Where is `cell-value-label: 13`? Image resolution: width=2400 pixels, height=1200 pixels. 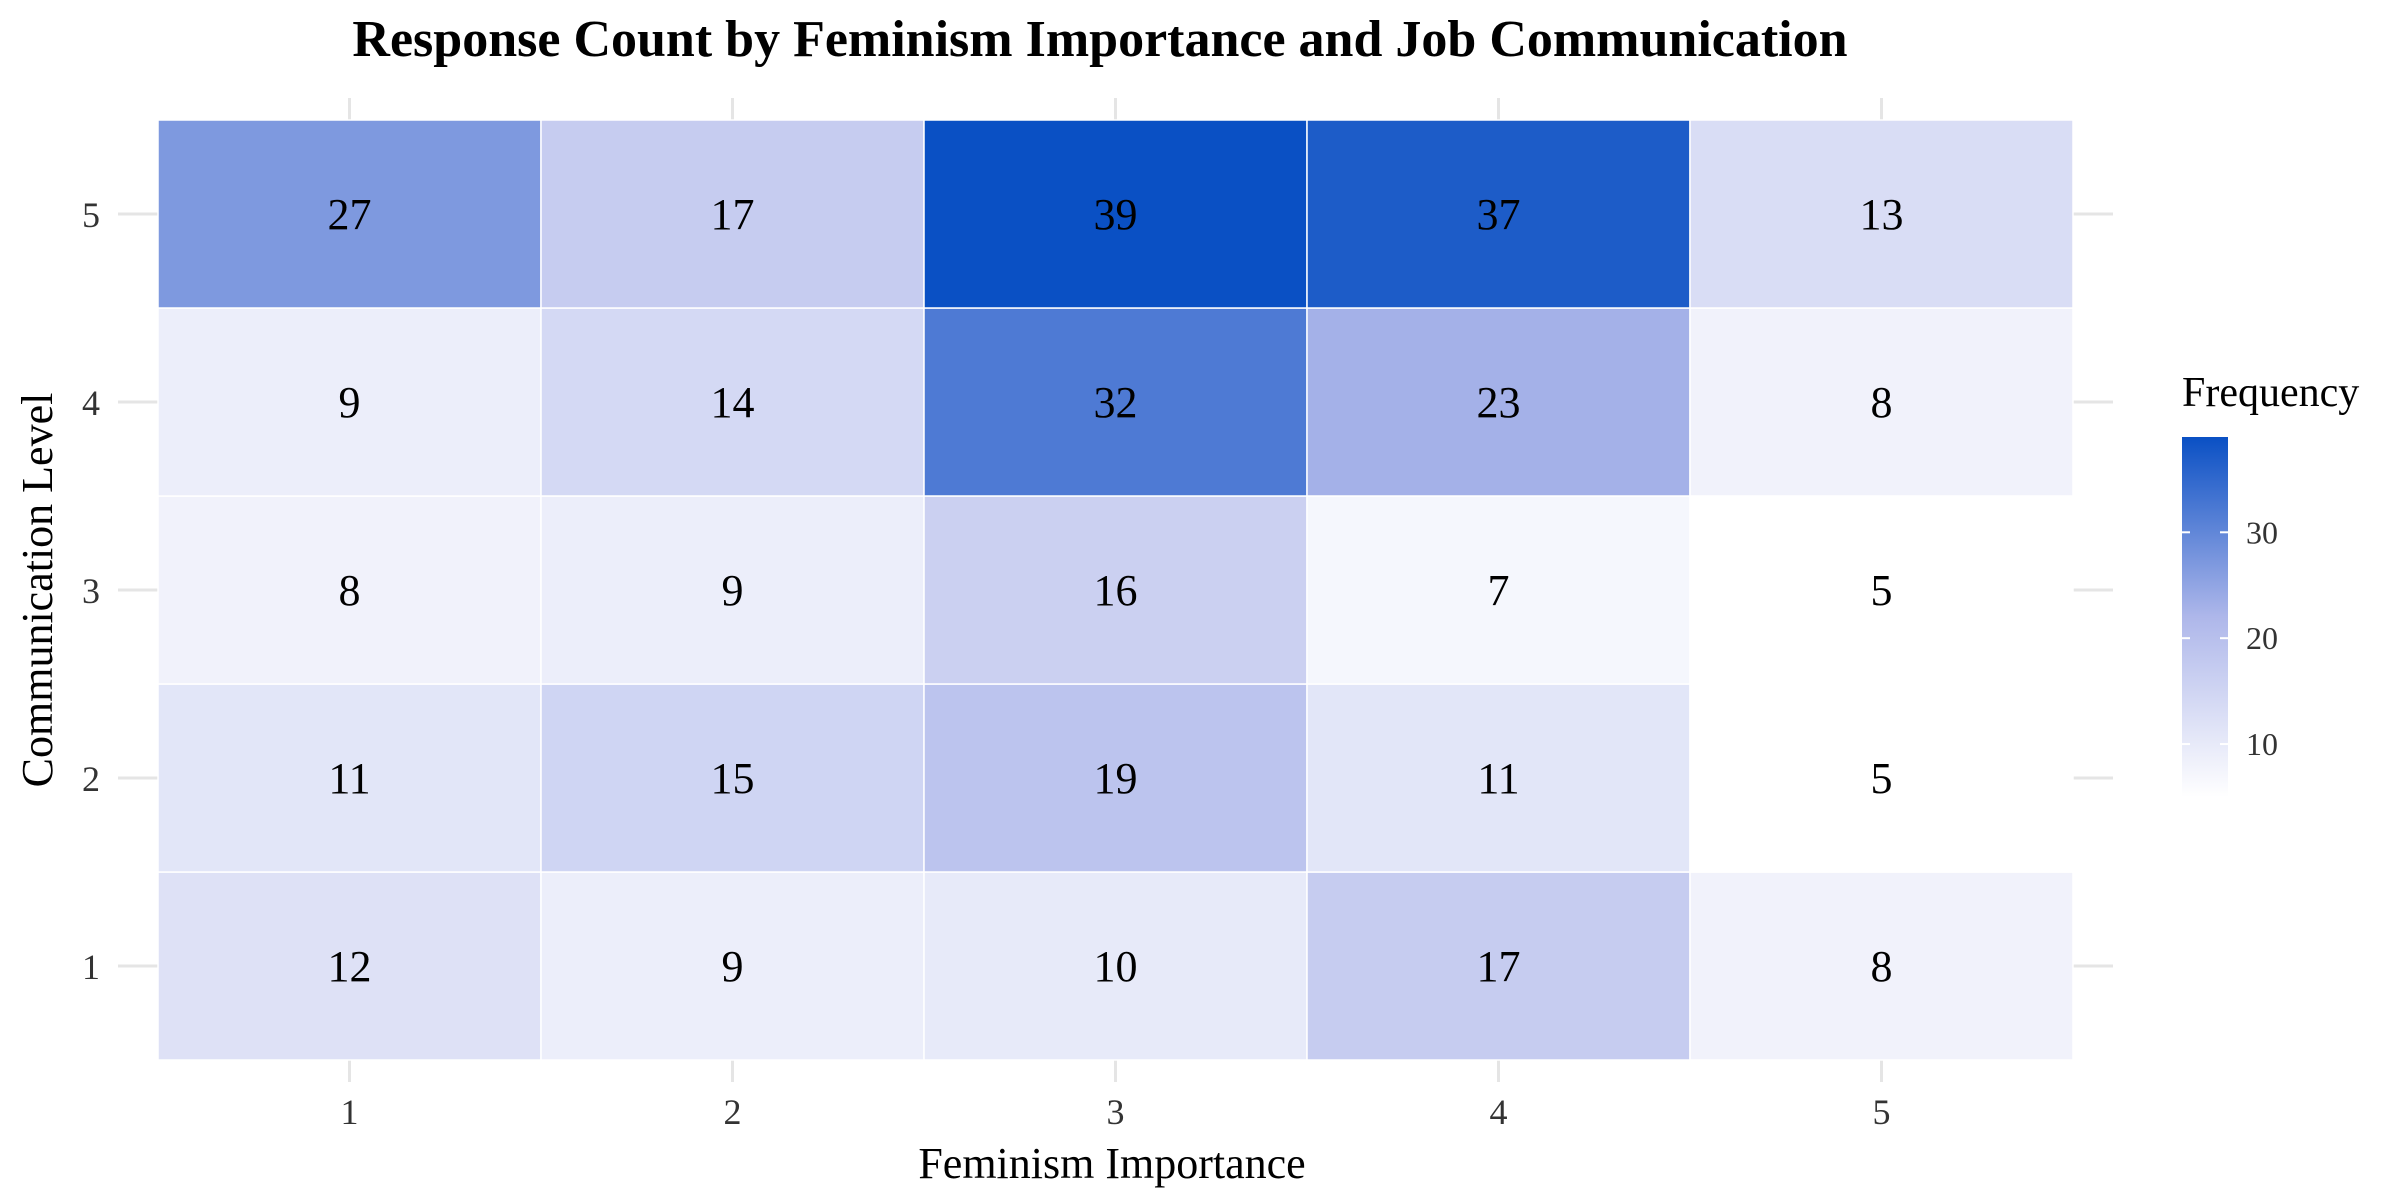
cell-value-label: 13 is located at coordinates (1882, 214).